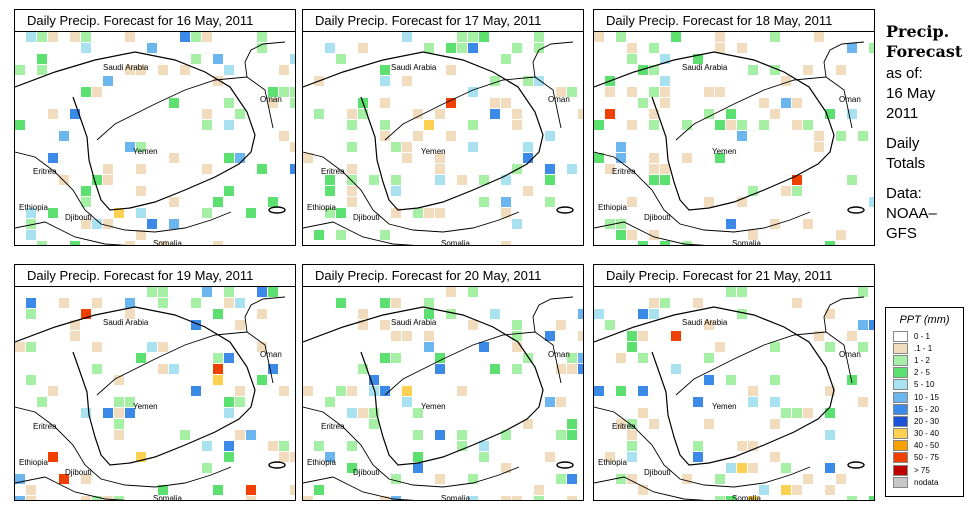 This screenshot has height=521, width=971. I want to click on label-saudi: Saudi Arabia, so click(705, 67).